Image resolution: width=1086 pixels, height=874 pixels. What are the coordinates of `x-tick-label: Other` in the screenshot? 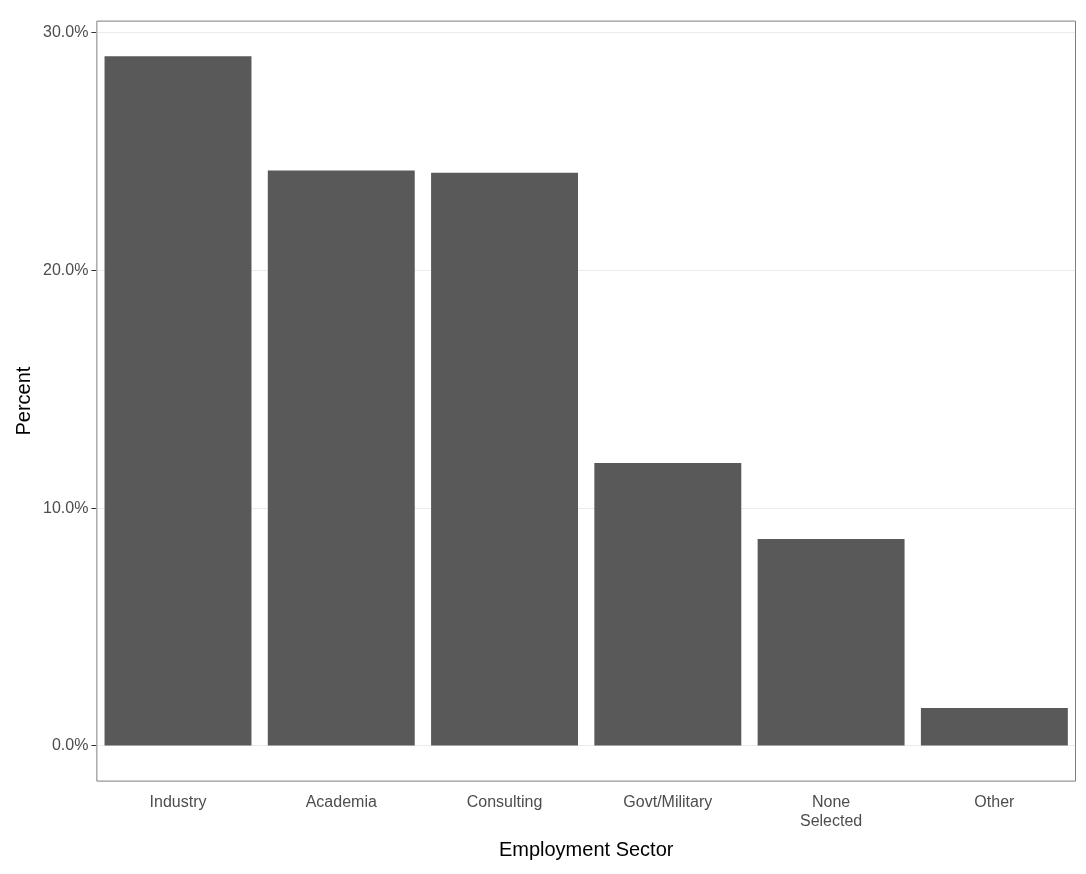 It's located at (995, 801).